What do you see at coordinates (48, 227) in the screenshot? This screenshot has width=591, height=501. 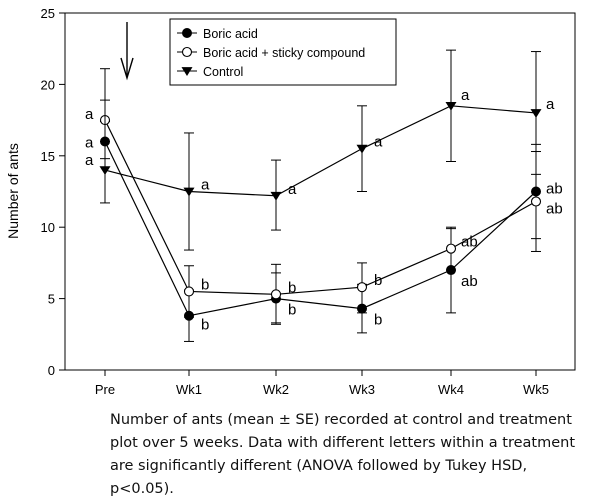 I see `y-tick-label: 10` at bounding box center [48, 227].